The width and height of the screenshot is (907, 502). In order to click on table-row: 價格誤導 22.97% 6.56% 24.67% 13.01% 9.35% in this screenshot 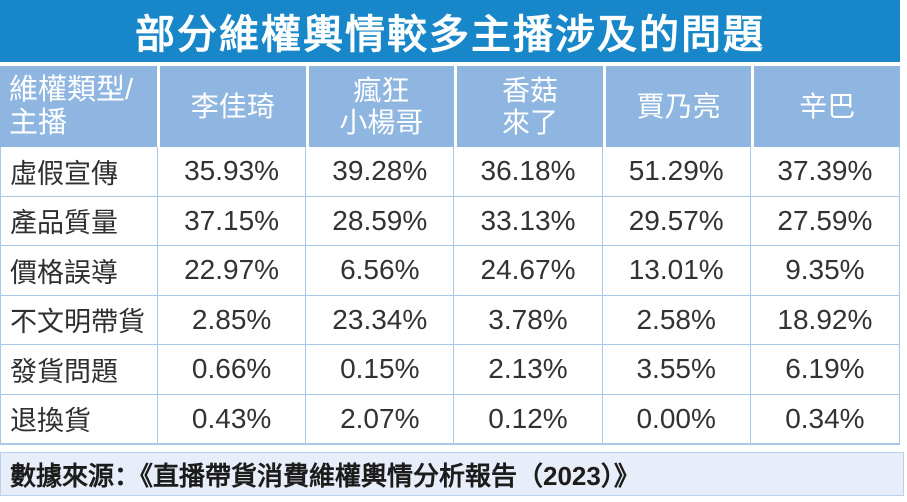, I will do `click(450, 271)`.